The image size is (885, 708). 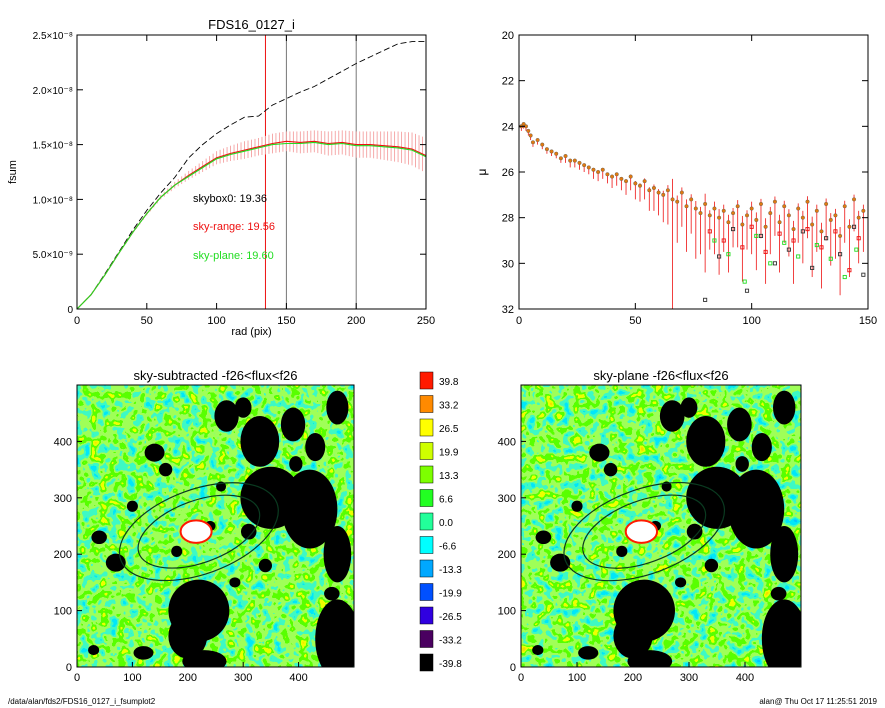 What do you see at coordinates (508, 36) in the screenshot?
I see `mu-y-tick-label: 20` at bounding box center [508, 36].